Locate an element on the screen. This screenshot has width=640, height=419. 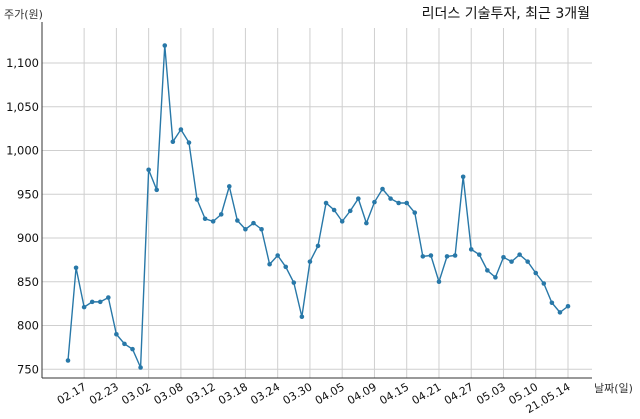
x-tick-label: 03.08 is located at coordinates (169, 393).